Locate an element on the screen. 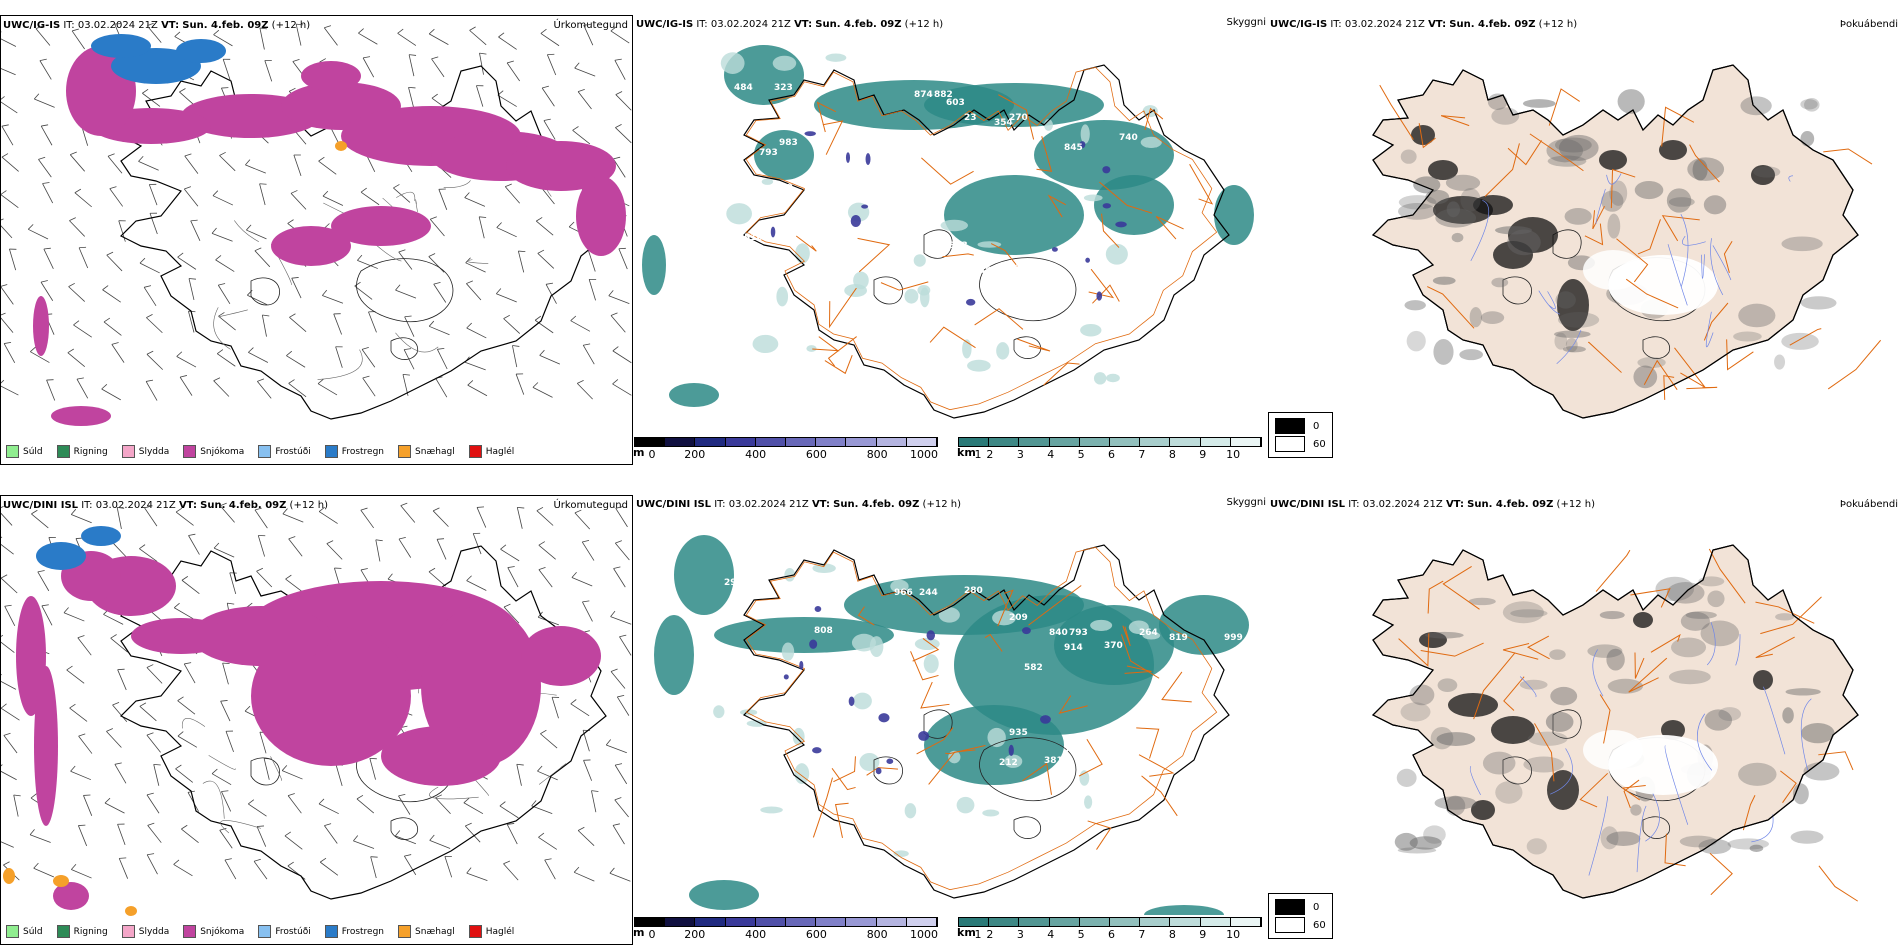 The image size is (1900, 950). colorbar-tick: 7 is located at coordinates (1142, 454).